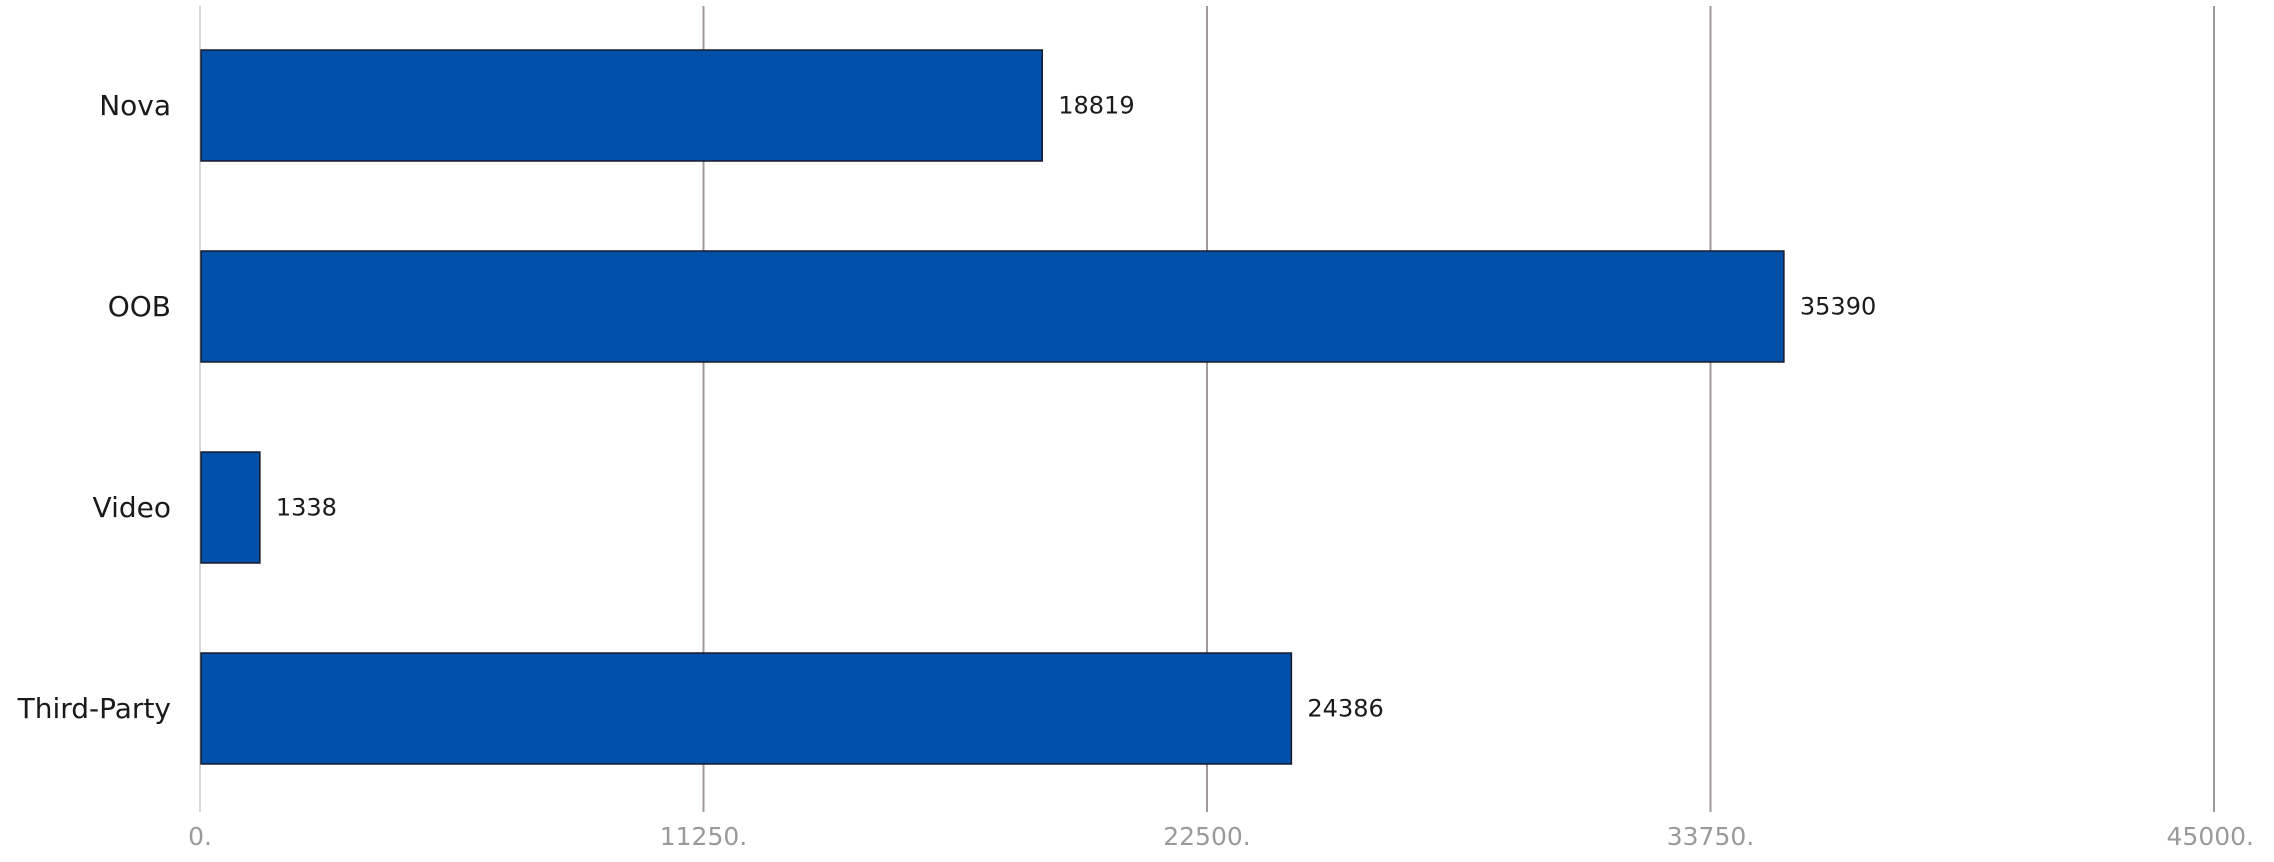 The image size is (2274, 862). What do you see at coordinates (1345, 709) in the screenshot?
I see `data-label: 24386` at bounding box center [1345, 709].